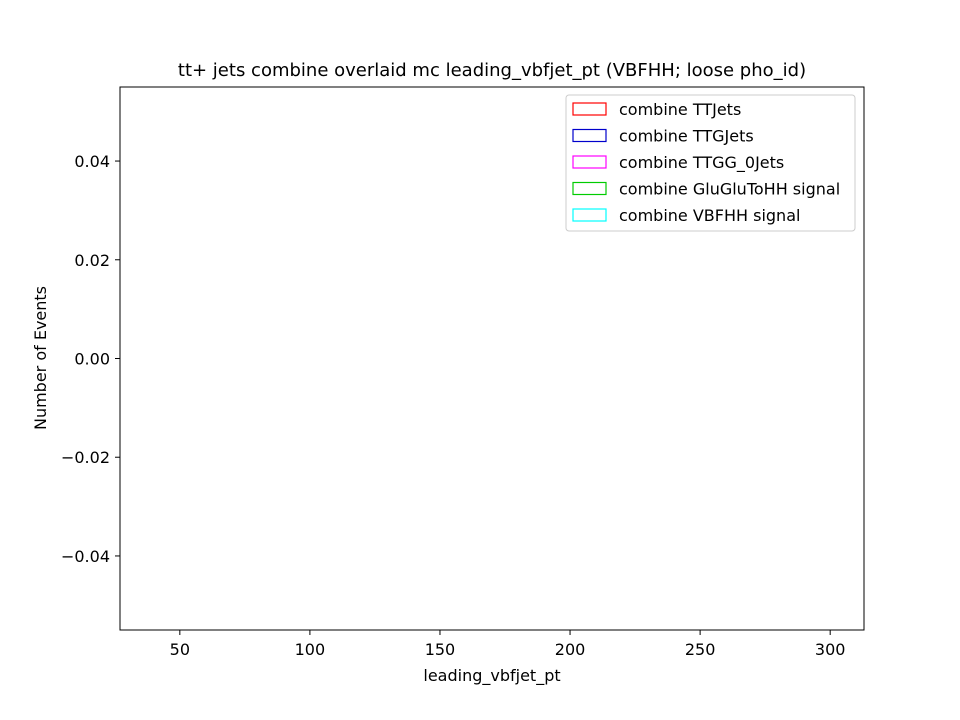 This screenshot has width=960, height=720. Describe the element at coordinates (686, 136) in the screenshot. I see `legend-label: combine TTGJets` at that location.